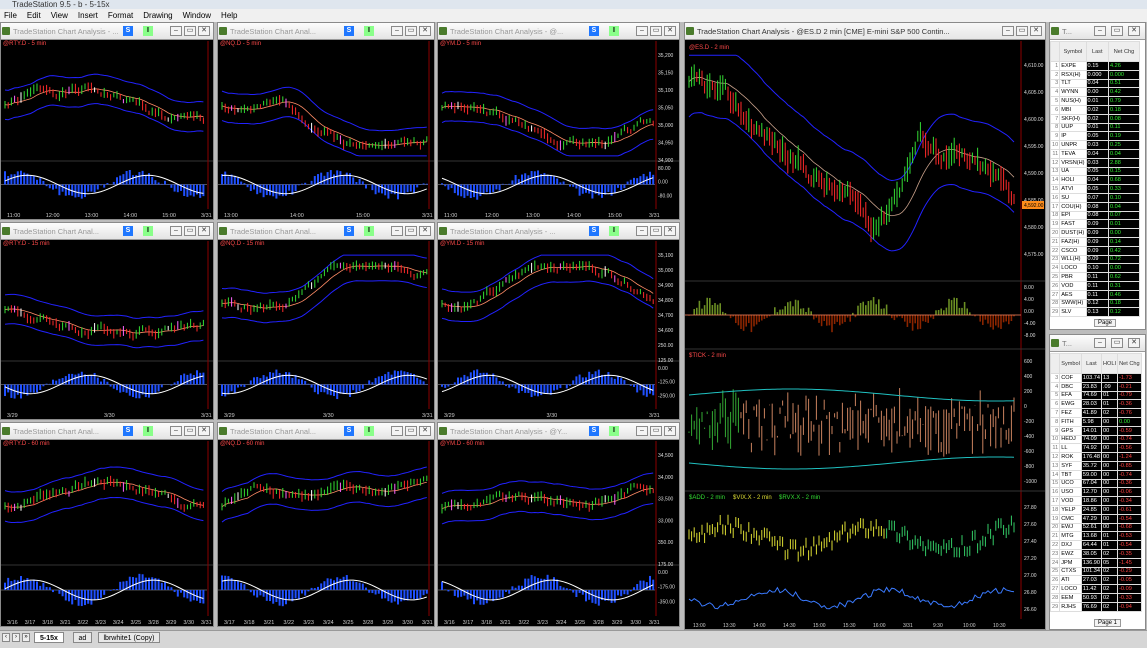 This screenshot has width=1147, height=648. What do you see at coordinates (1096, 553) in the screenshot?
I see `table-row: 23 EWZ 38.05 02 -0.35` at bounding box center [1096, 553].